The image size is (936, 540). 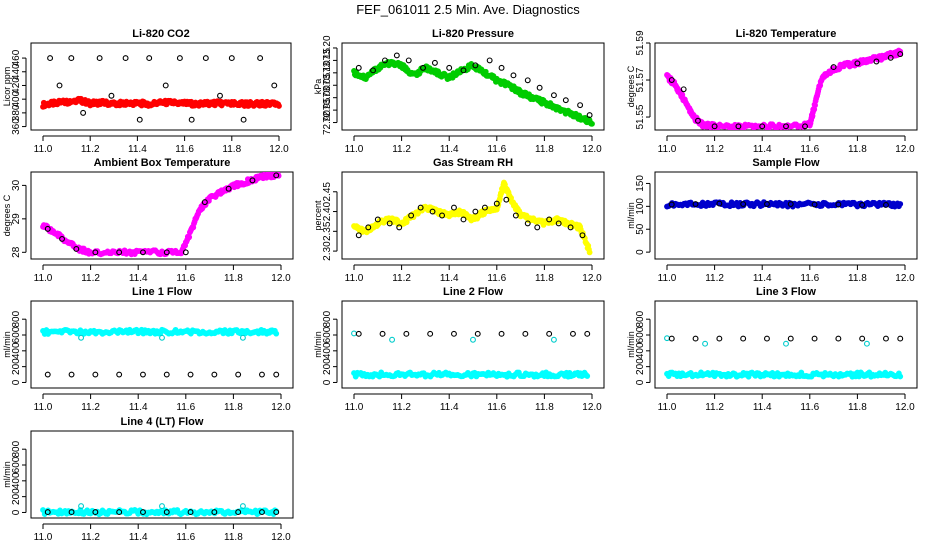 I want to click on y-tick-label: 73.00, so click(x=327, y=97).